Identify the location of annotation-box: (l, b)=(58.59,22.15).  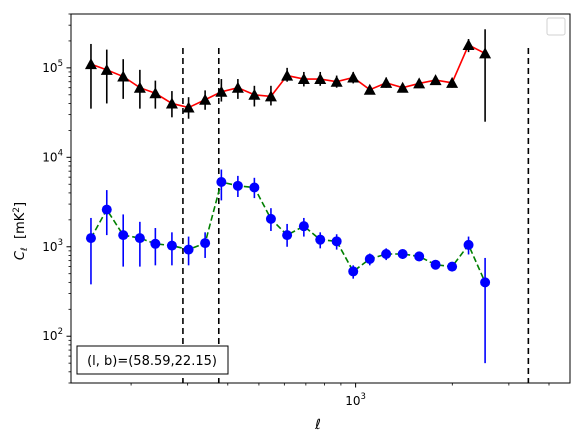
(152, 360).